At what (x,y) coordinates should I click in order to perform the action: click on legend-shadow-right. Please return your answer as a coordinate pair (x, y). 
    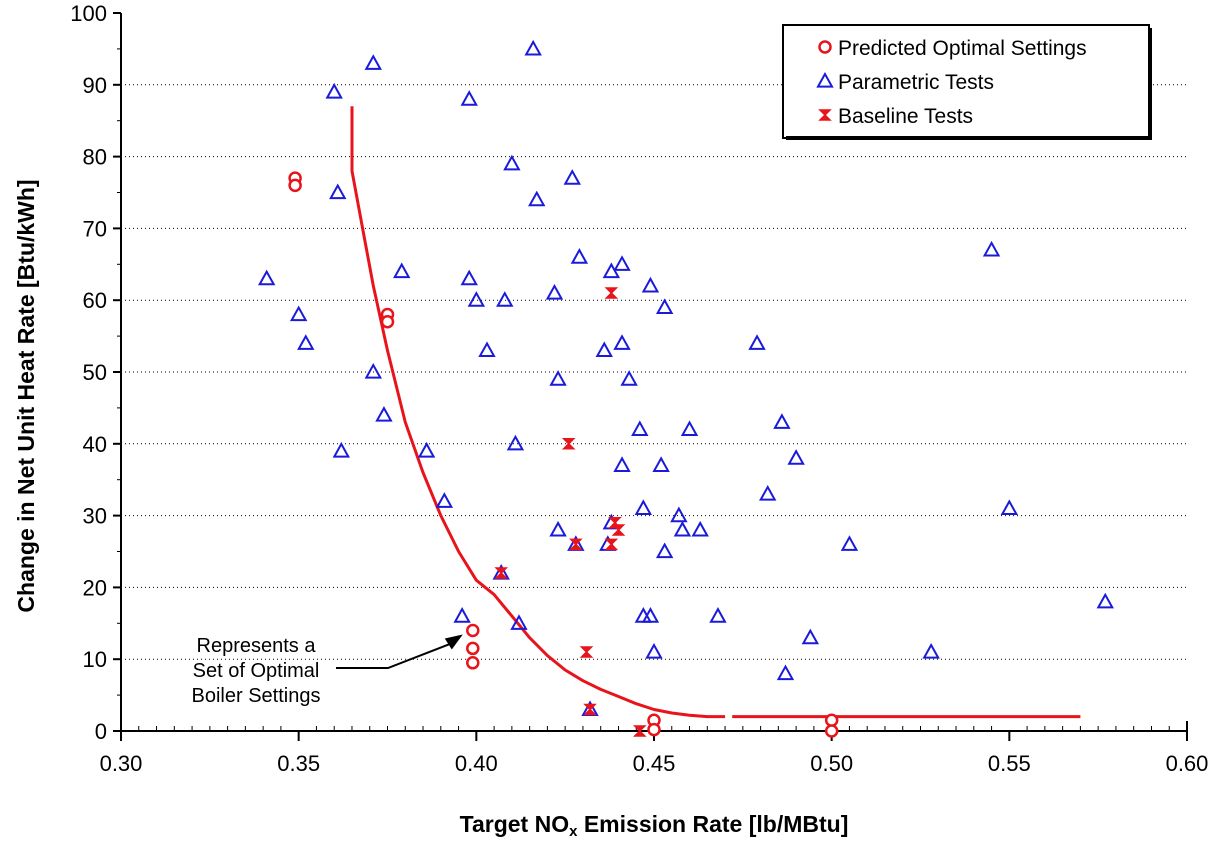
    Looking at the image, I should click on (1150, 84).